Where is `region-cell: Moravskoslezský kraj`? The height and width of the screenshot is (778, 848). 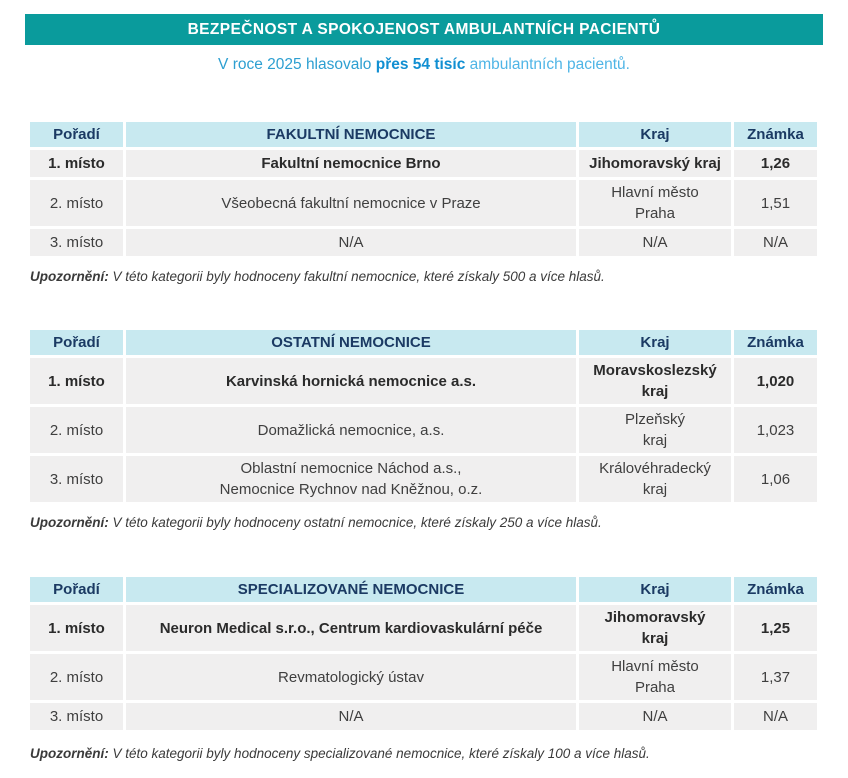
region-cell: Moravskoslezský kraj is located at coordinates (655, 381).